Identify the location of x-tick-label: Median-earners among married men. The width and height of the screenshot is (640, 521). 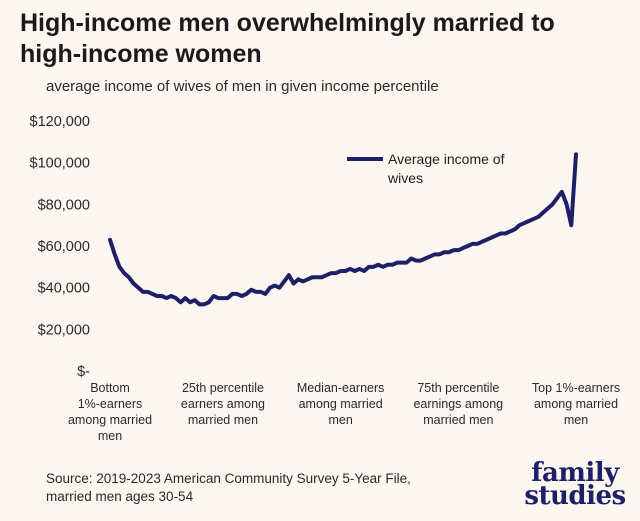
(341, 404).